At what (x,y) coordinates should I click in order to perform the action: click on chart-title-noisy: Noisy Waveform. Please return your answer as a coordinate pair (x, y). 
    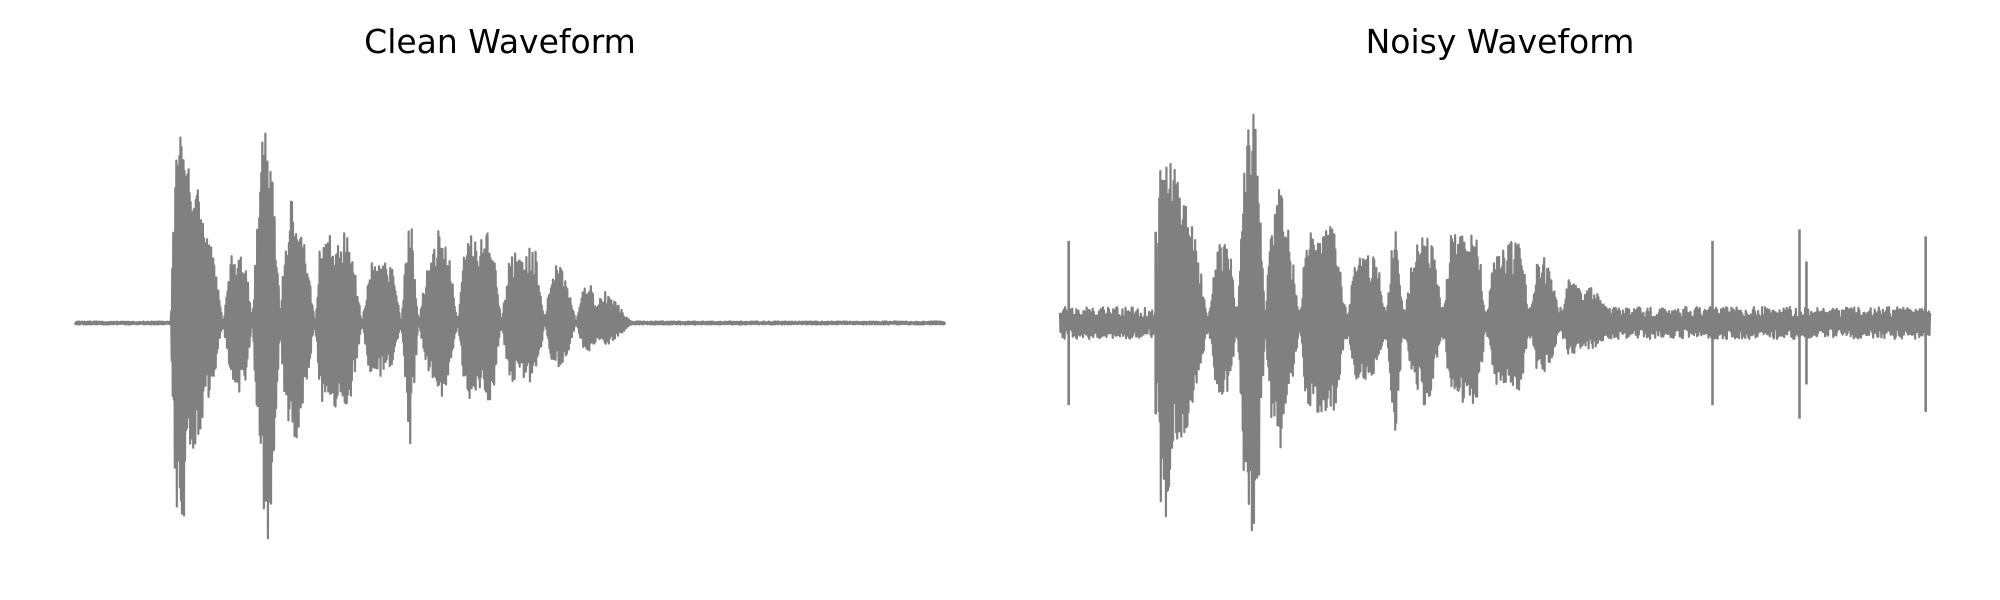
    Looking at the image, I should click on (1500, 41).